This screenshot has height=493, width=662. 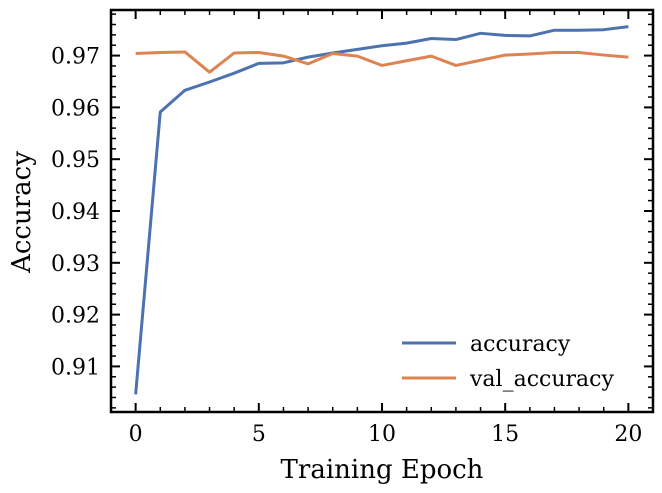 What do you see at coordinates (75, 264) in the screenshot?
I see `y-tick-label: 0.93` at bounding box center [75, 264].